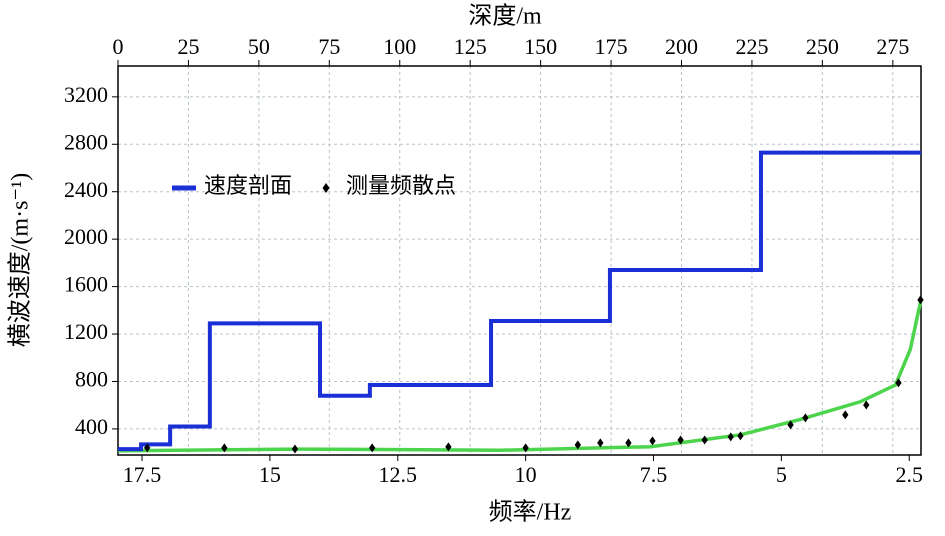  What do you see at coordinates (86, 141) in the screenshot?
I see `y-tick-label: 2800` at bounding box center [86, 141].